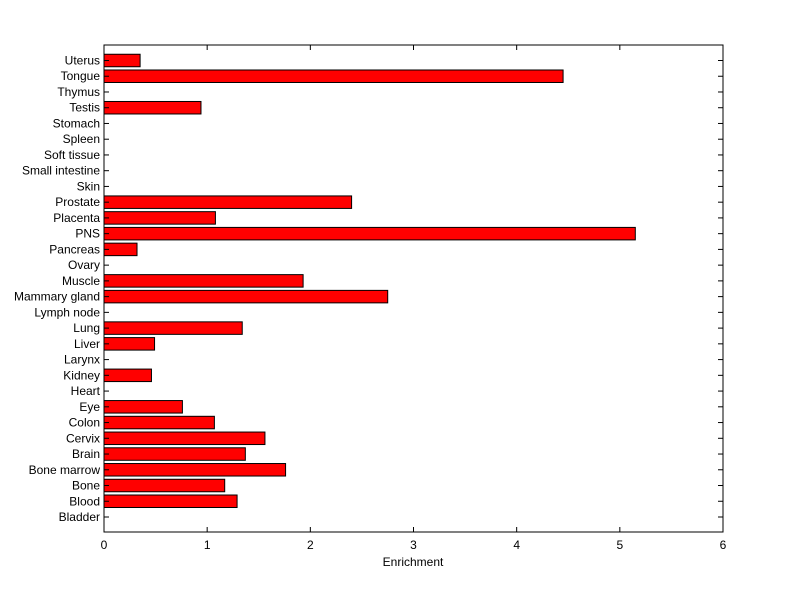 The width and height of the screenshot is (800, 599). Describe the element at coordinates (81, 76) in the screenshot. I see `y-tick-label: Tongue` at that location.